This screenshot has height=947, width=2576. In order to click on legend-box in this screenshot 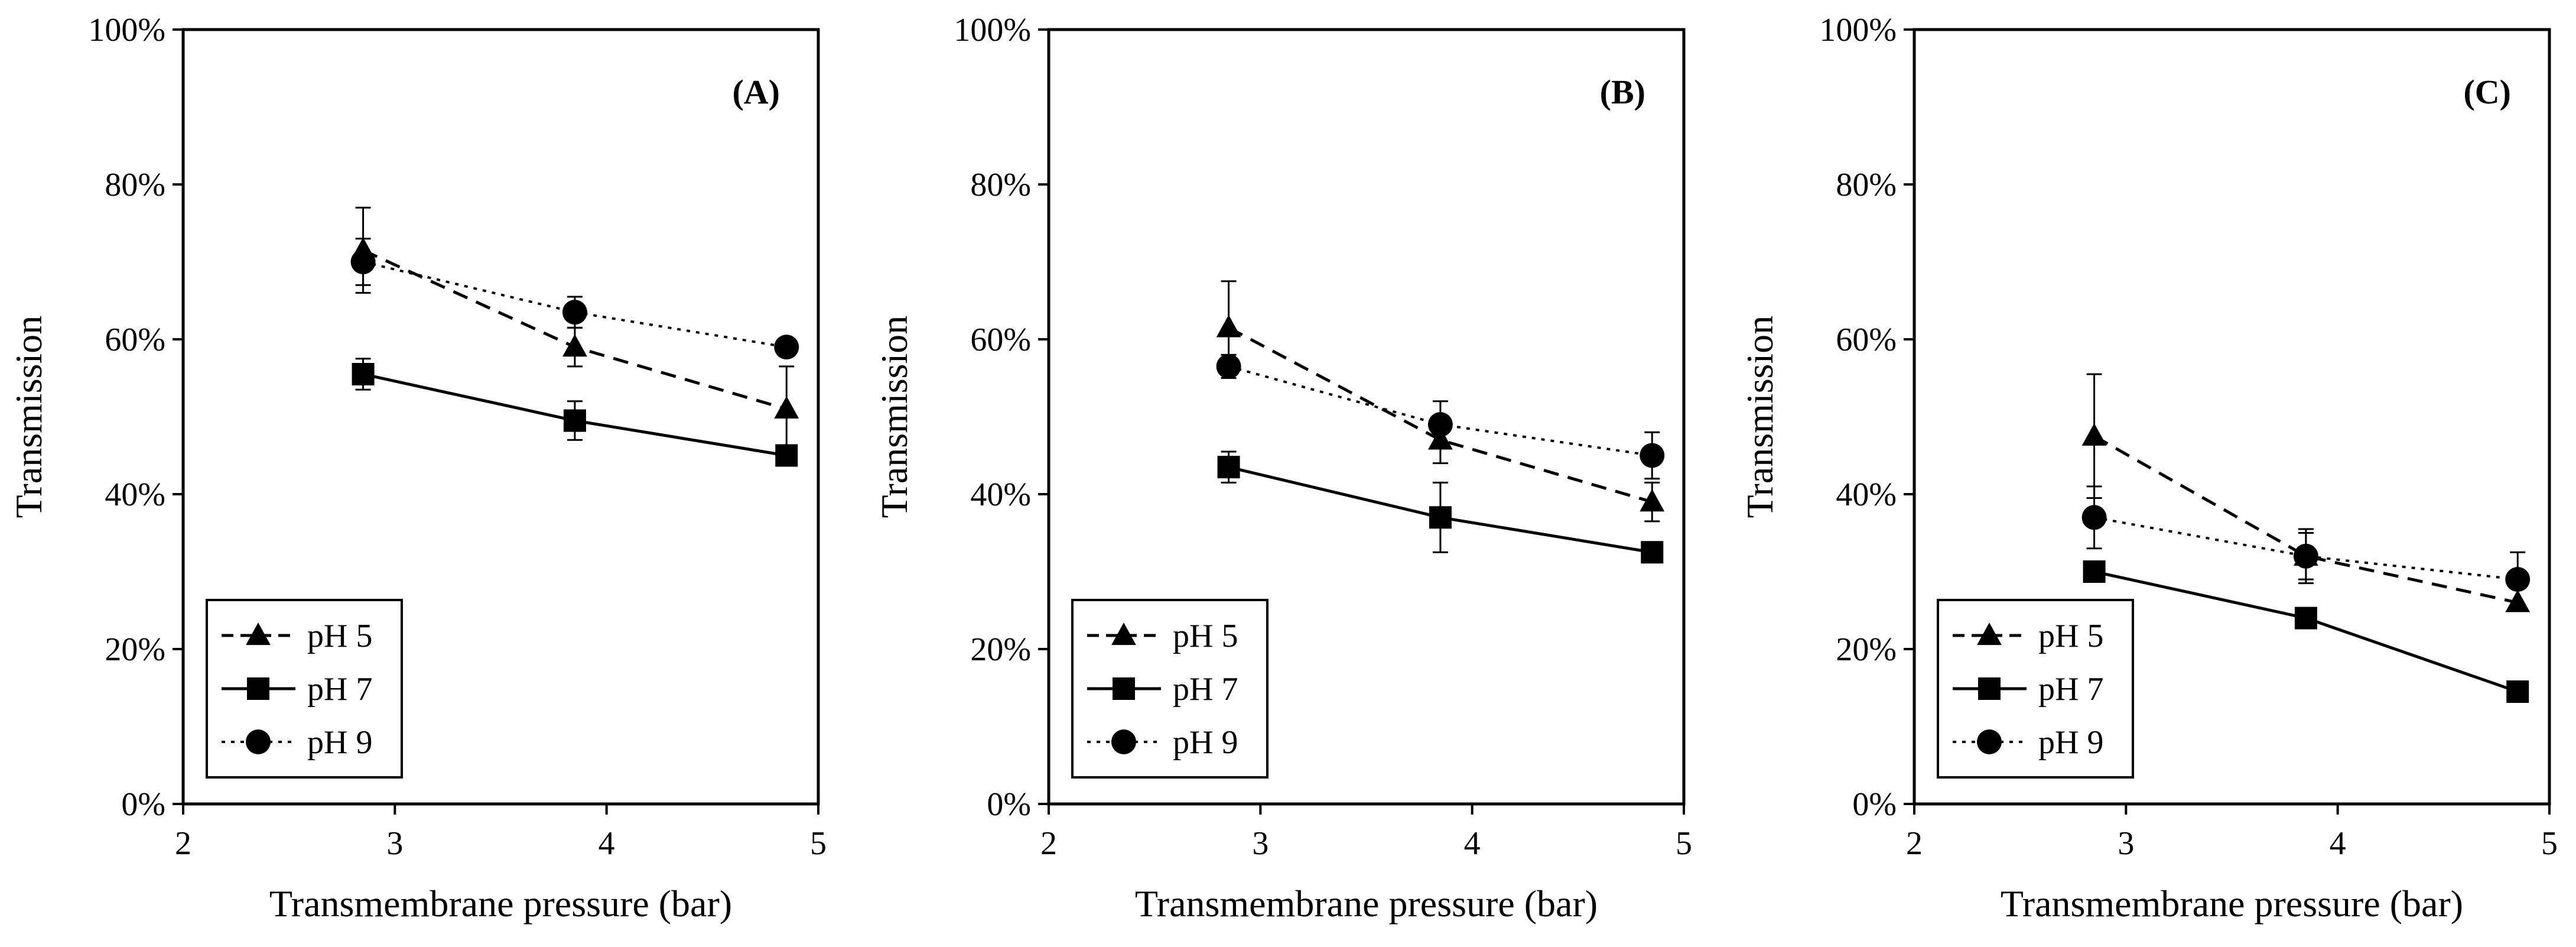, I will do `click(2036, 689)`.